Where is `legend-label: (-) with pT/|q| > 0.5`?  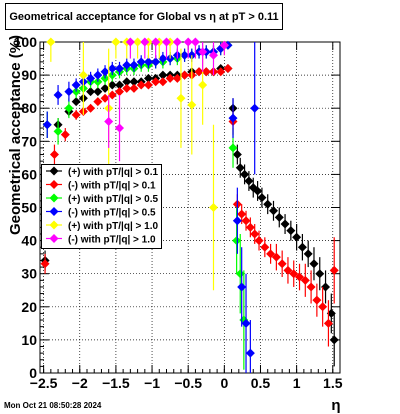
legend-label: (-) with pT/|q| > 0.5 is located at coordinates (112, 213).